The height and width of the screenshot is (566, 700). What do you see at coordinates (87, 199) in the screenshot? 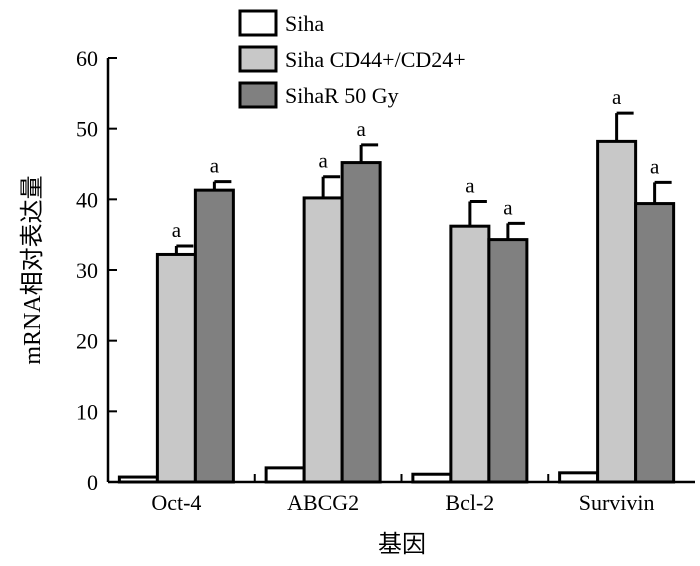
I see `y-tick-label: 40` at bounding box center [87, 199].